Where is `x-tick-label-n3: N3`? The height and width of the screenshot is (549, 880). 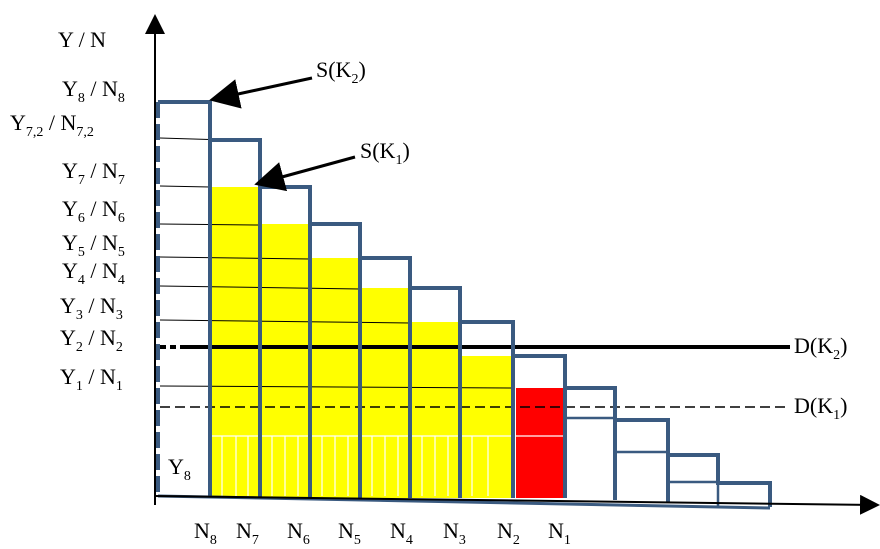 x-tick-label-n3: N3 is located at coordinates (454, 533).